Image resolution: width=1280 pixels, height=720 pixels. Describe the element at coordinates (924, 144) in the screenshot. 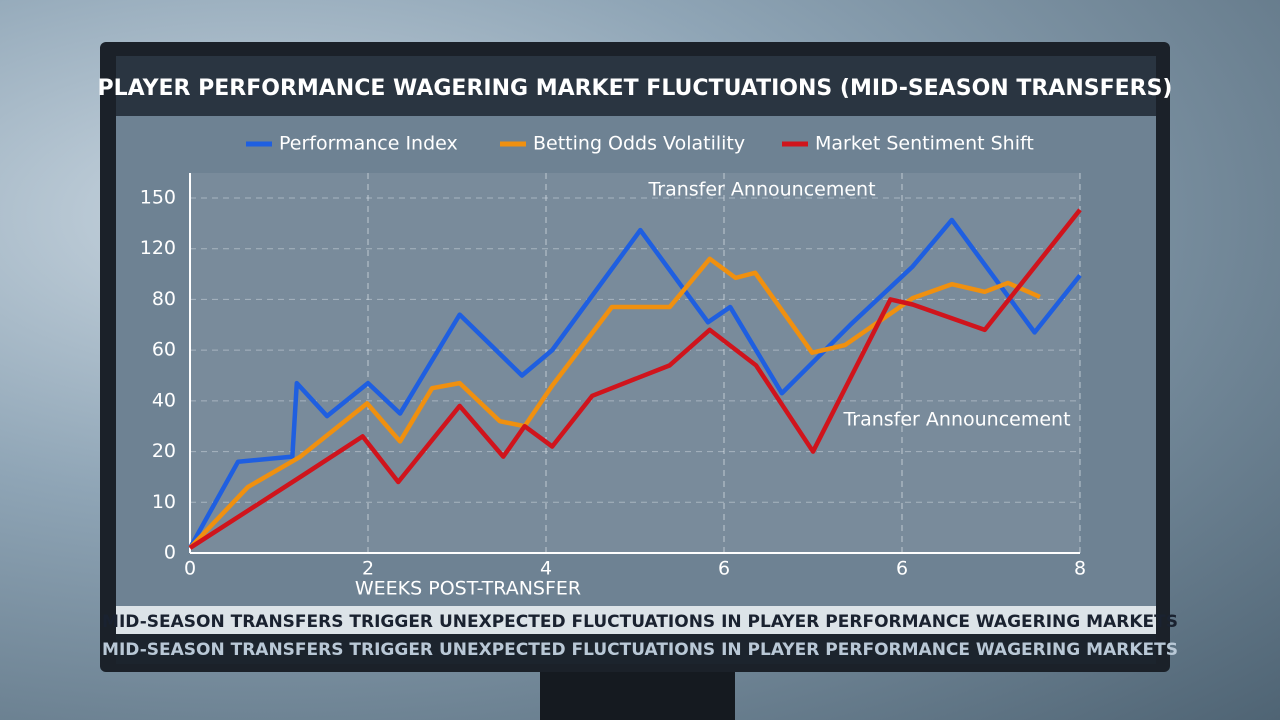

I see `legend-label: Market Sentiment Shift` at that location.